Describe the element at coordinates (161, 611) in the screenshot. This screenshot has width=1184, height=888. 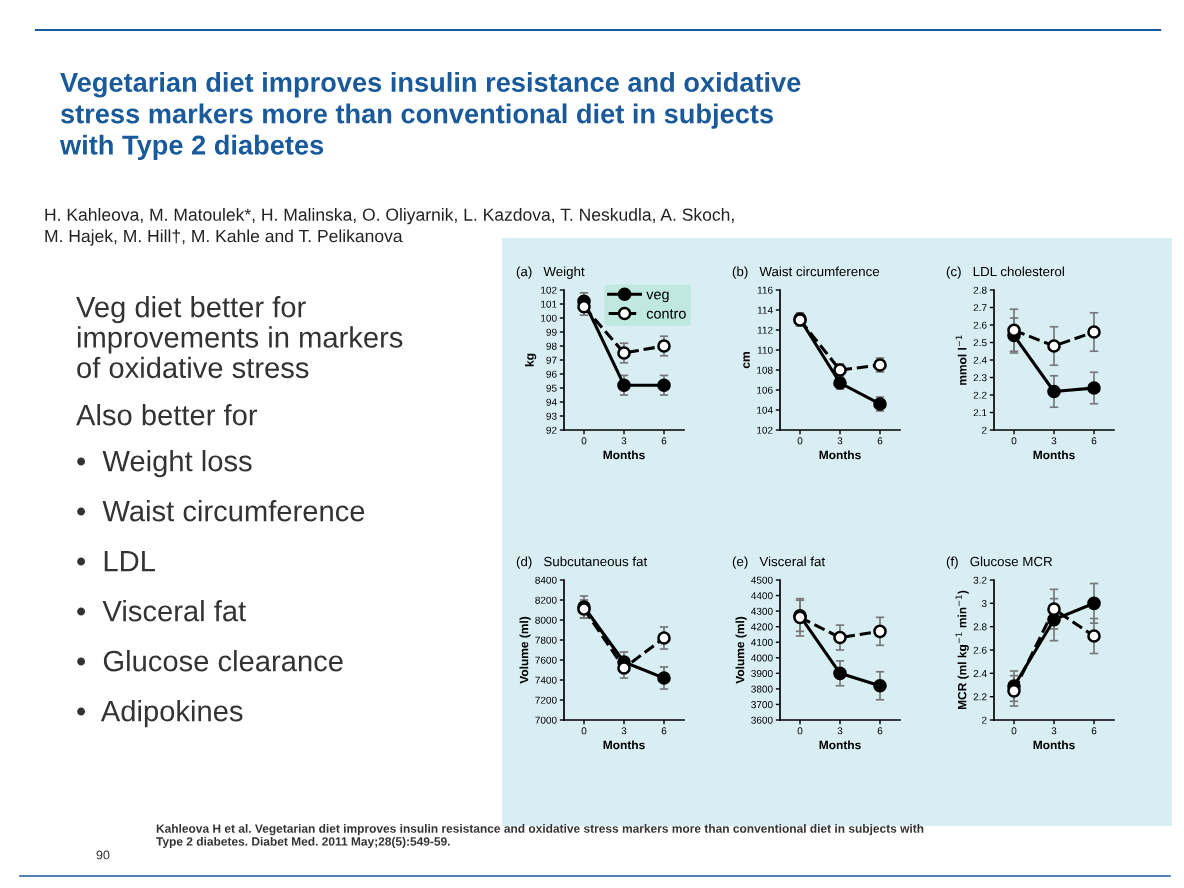
I see `text: • Visceral fat` at that location.